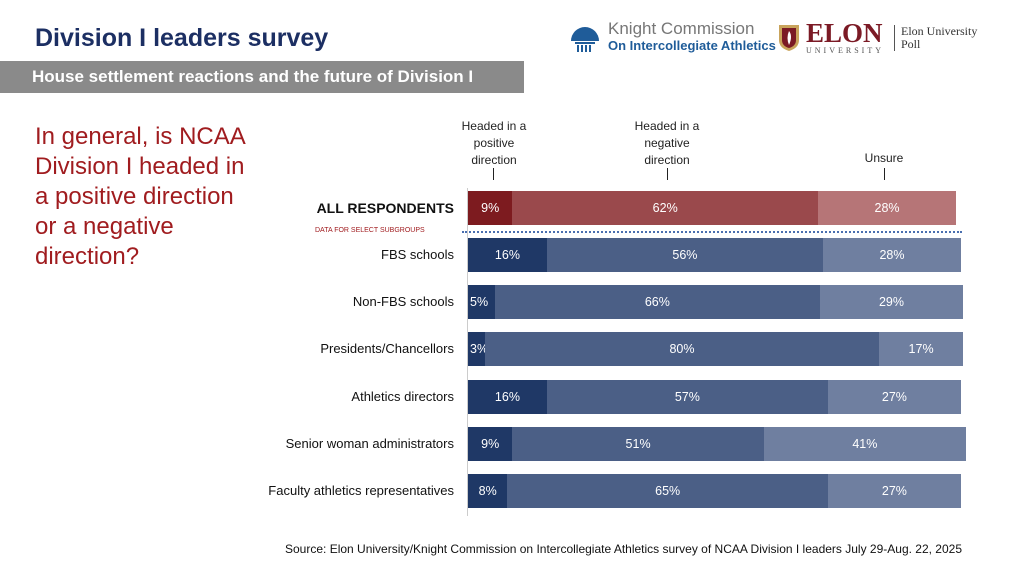 This screenshot has width=1024, height=576. What do you see at coordinates (939, 30) in the screenshot?
I see `poll-line1: Elon University` at bounding box center [939, 30].